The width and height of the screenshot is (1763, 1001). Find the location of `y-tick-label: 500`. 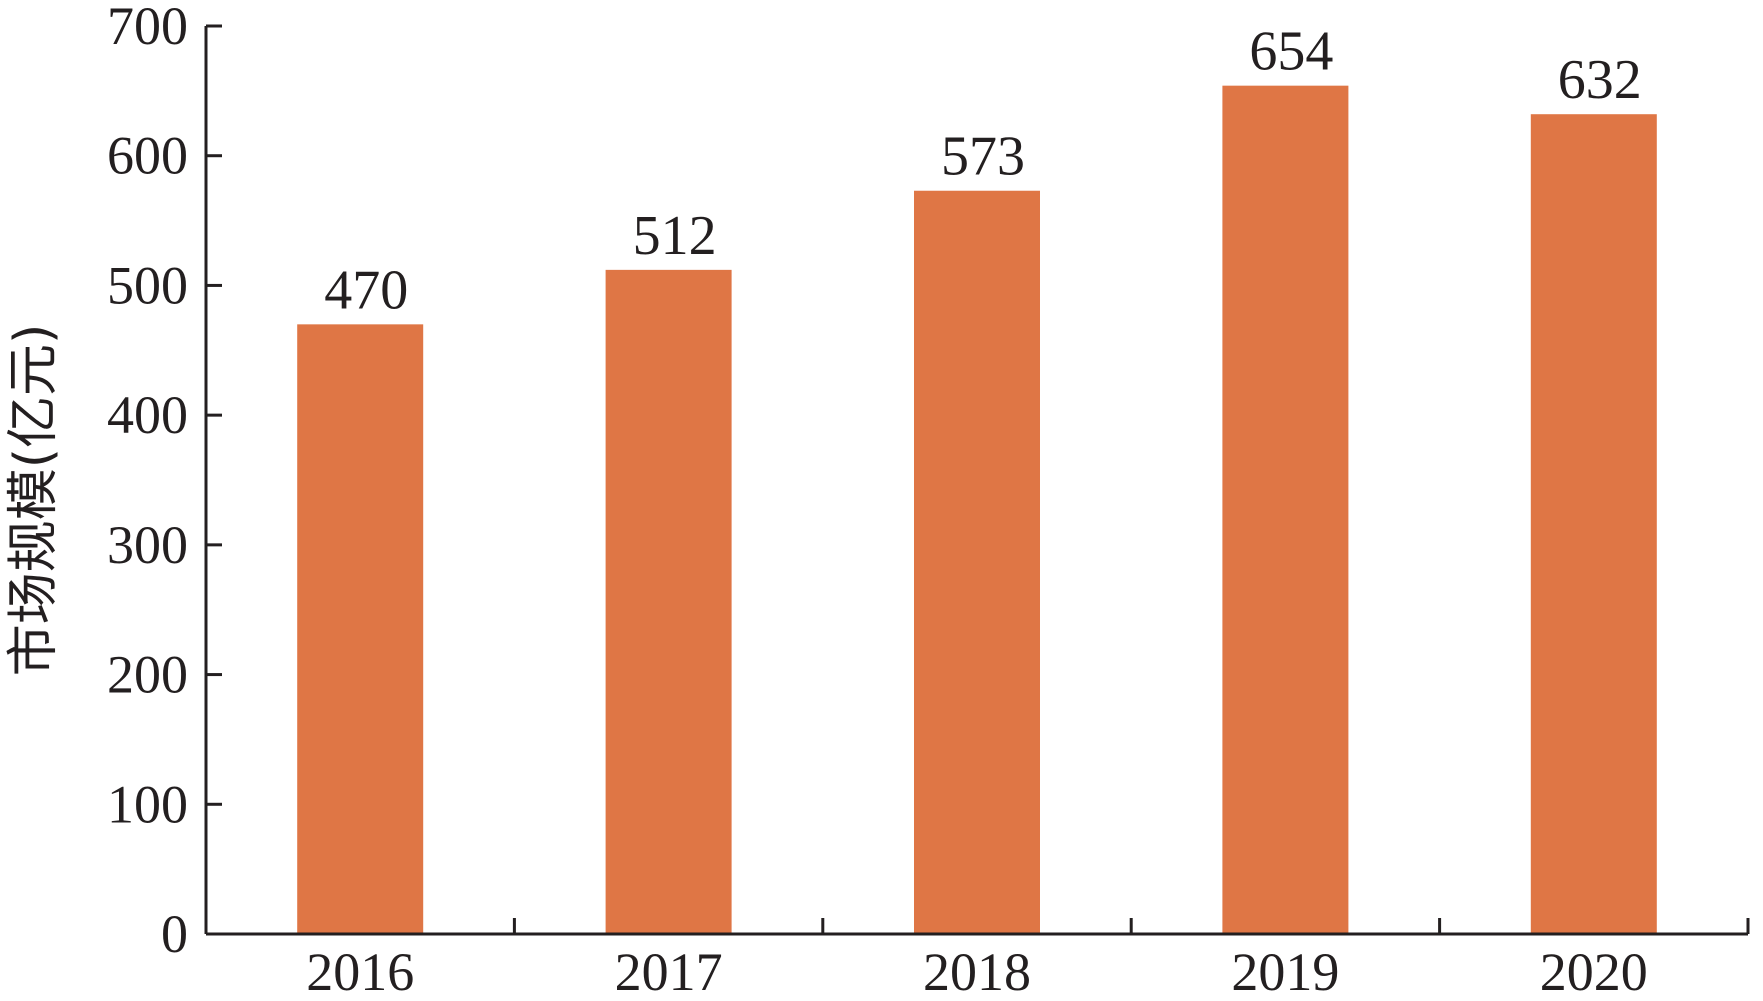

y-tick-label: 500 is located at coordinates (147, 285).